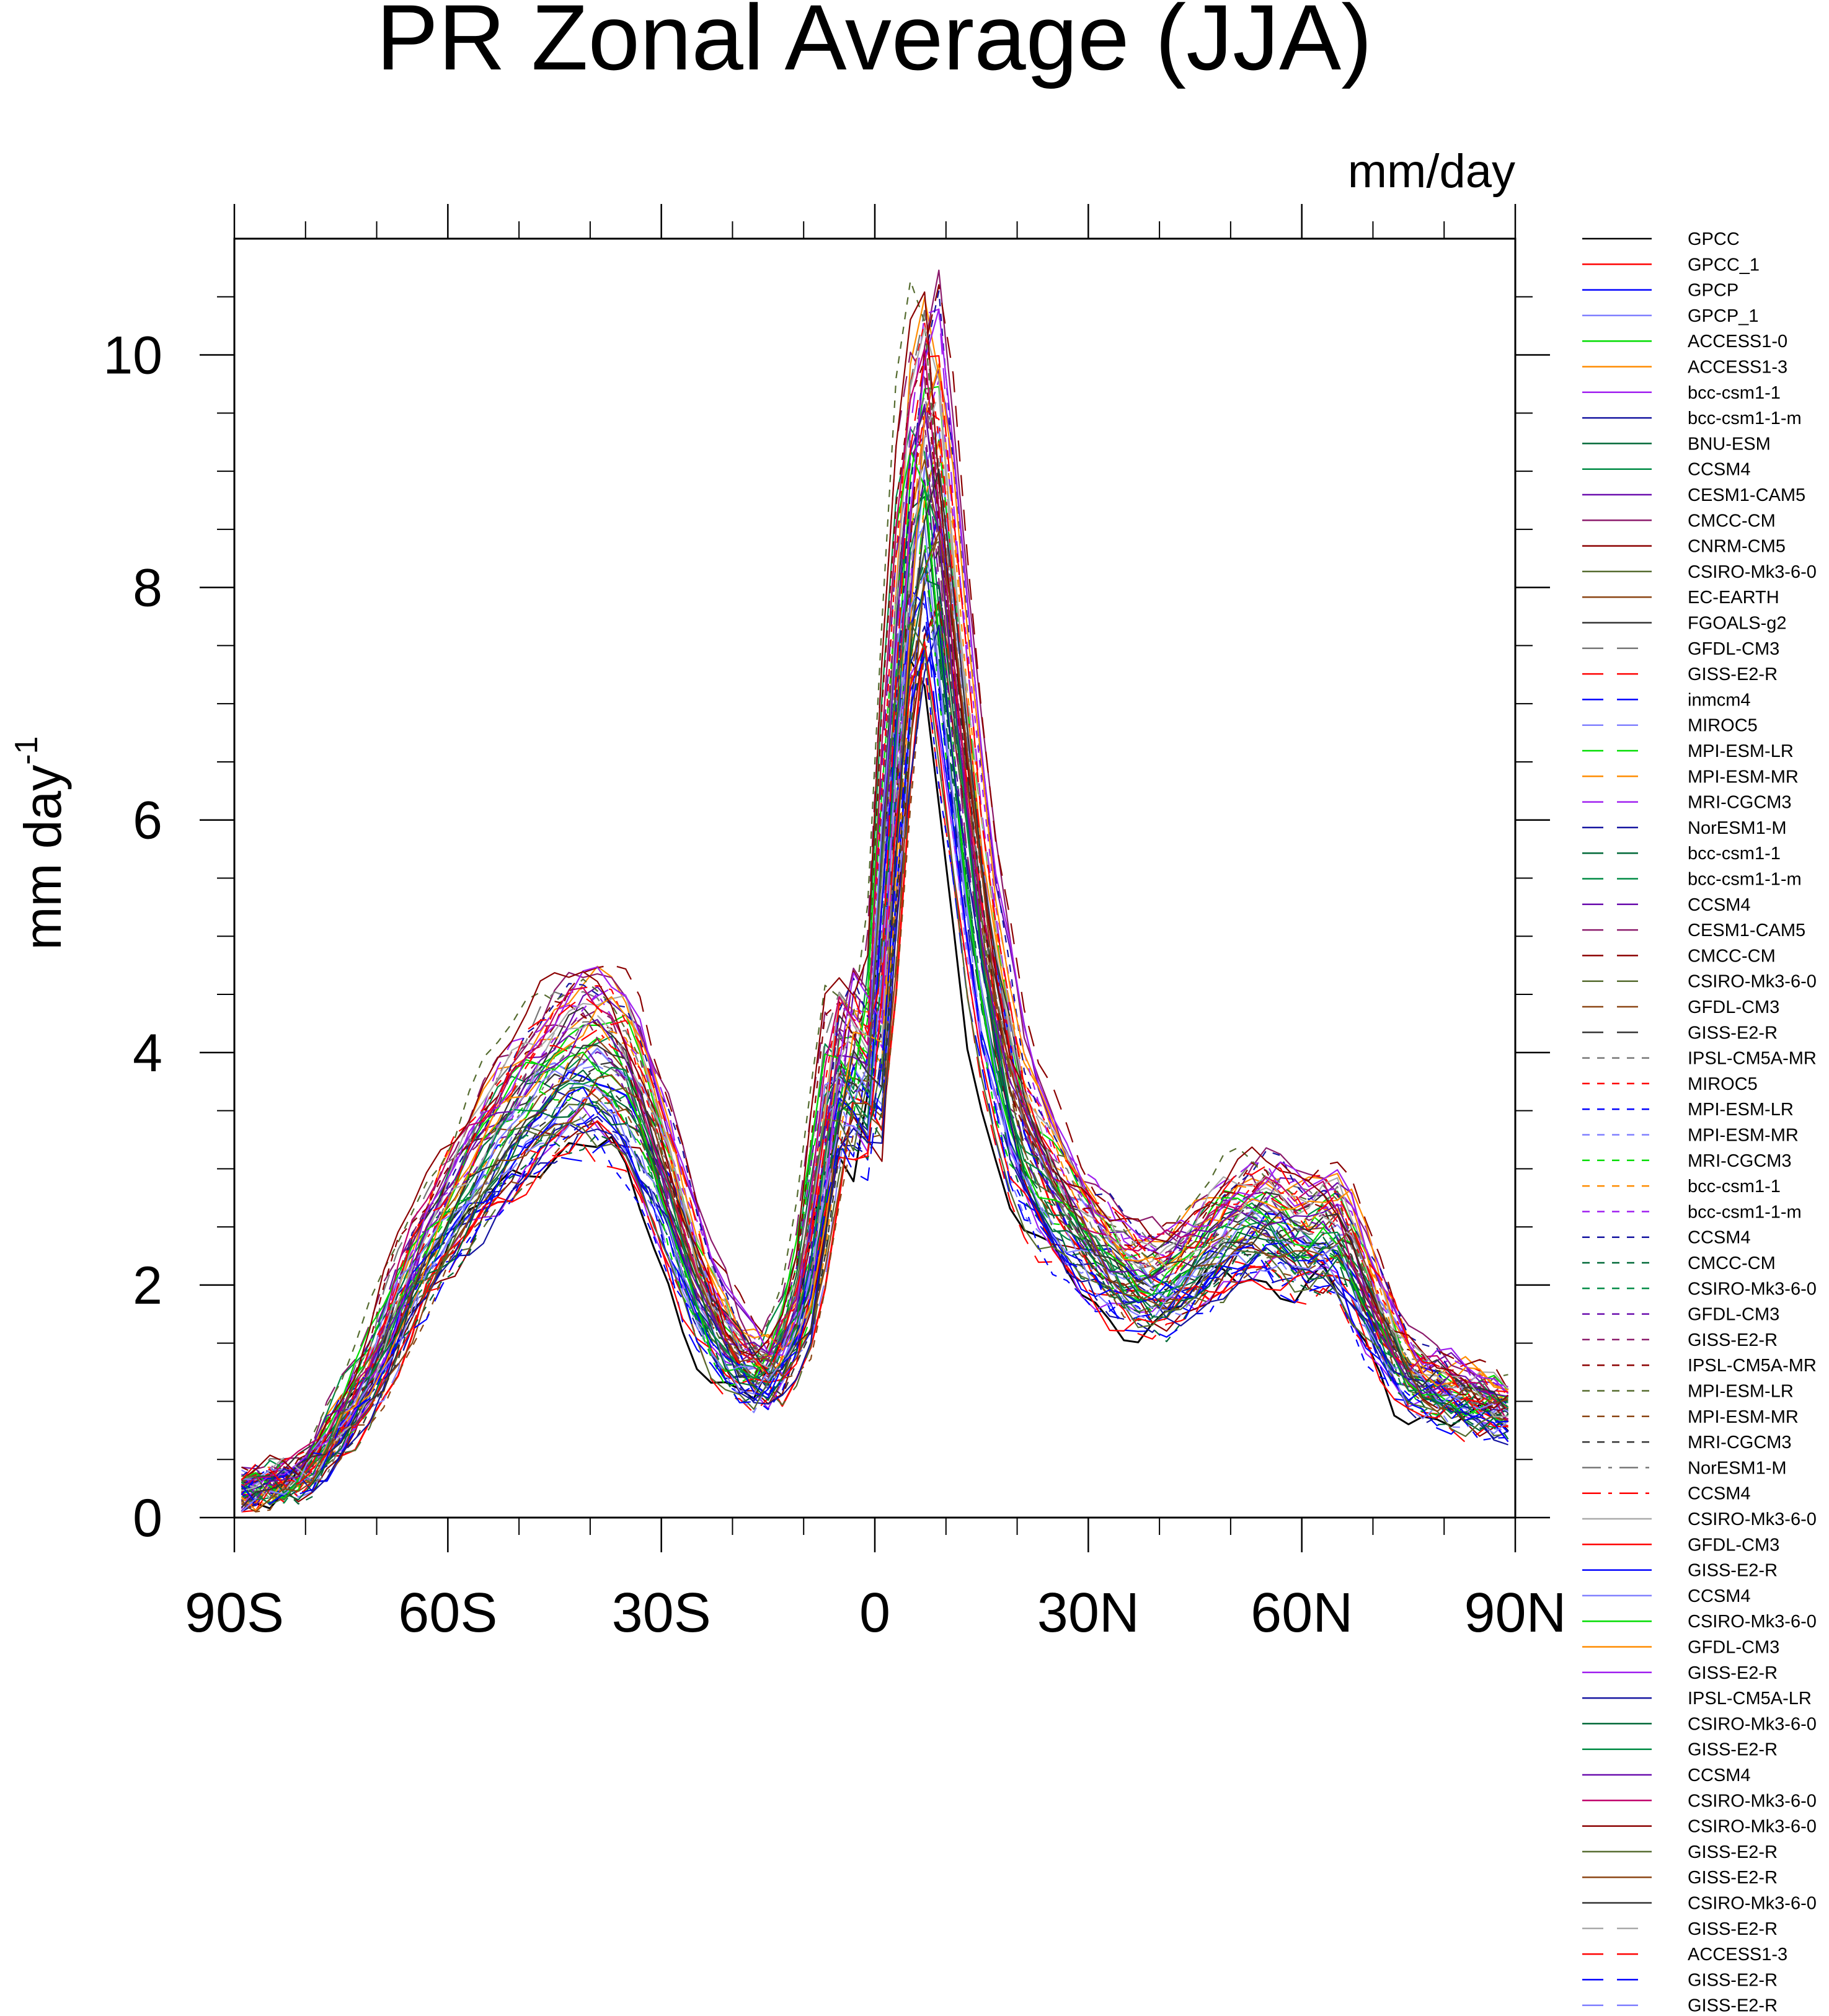 The image size is (1829, 2016). Describe the element at coordinates (1746, 495) in the screenshot. I see `legend-label-11: CESM1-CAM5` at that location.